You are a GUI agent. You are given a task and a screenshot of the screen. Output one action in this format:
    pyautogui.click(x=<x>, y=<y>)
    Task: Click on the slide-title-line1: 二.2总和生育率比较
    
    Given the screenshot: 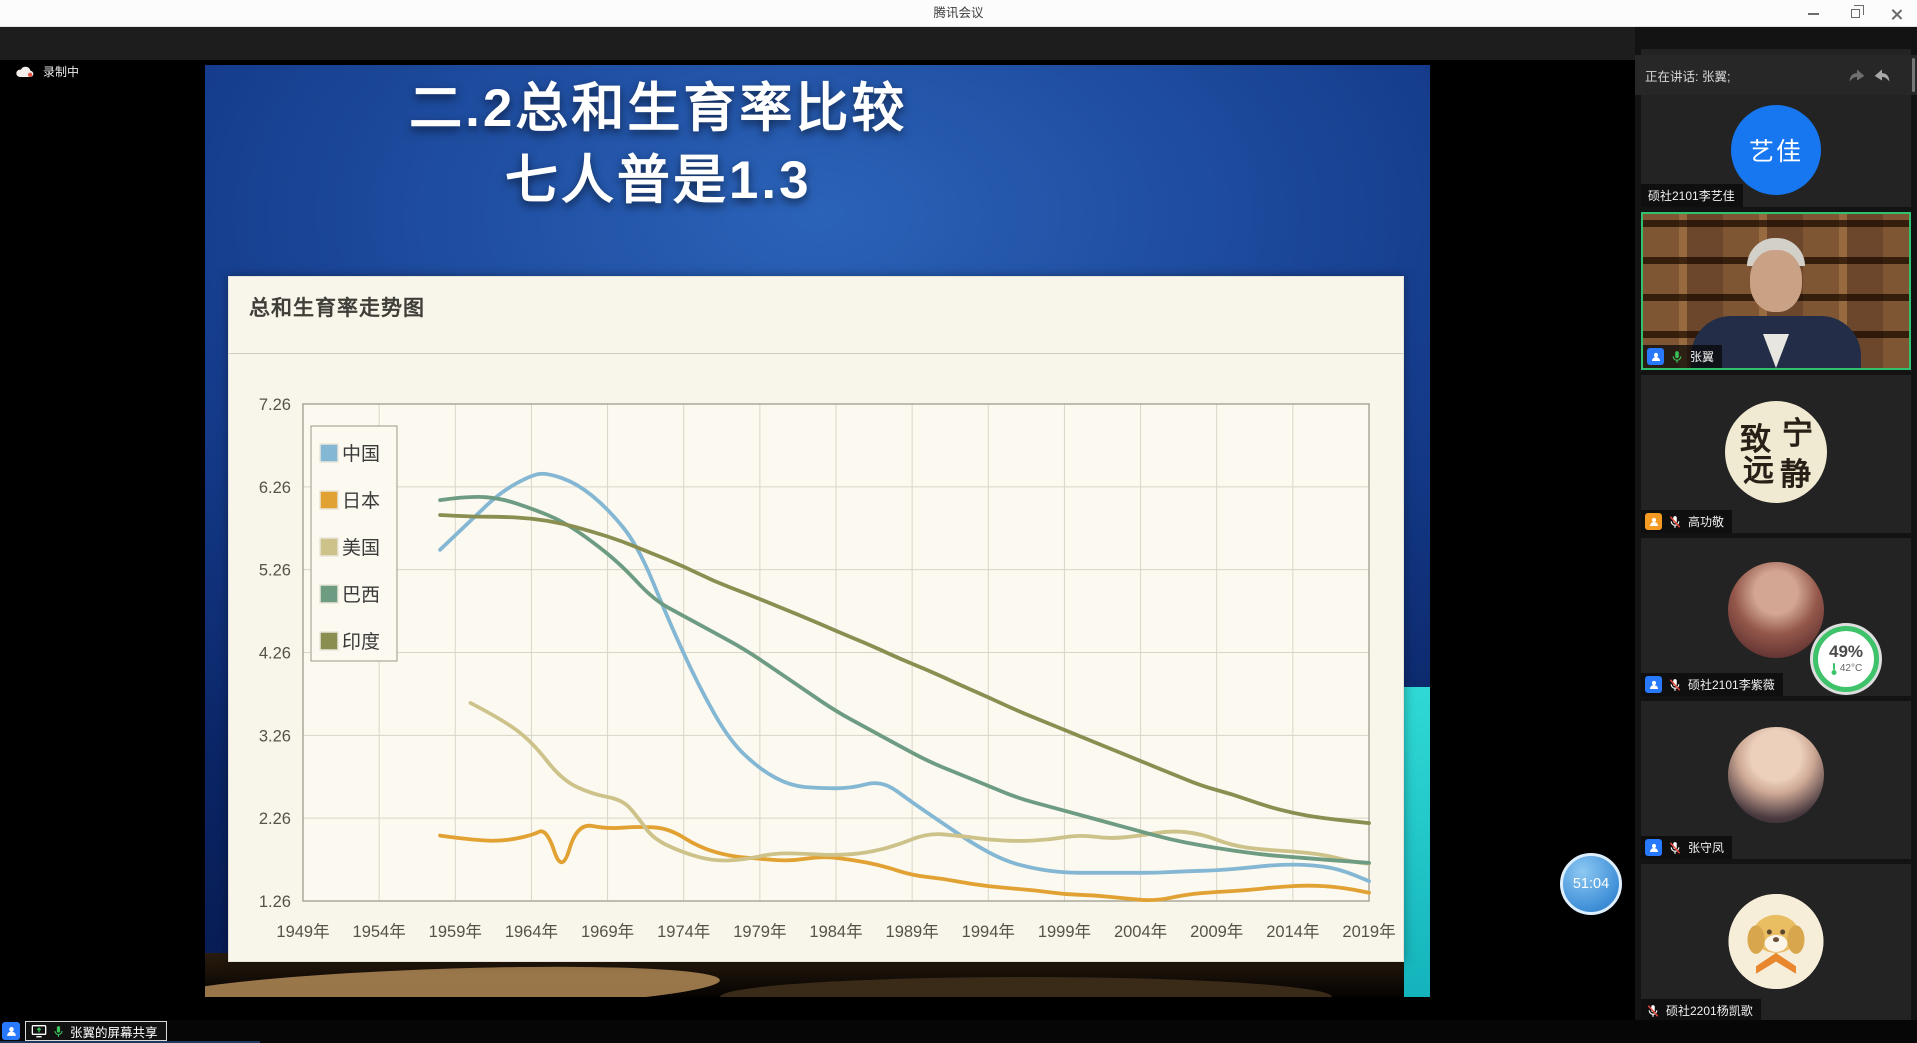 What is the action you would take?
    pyautogui.click(x=658, y=108)
    